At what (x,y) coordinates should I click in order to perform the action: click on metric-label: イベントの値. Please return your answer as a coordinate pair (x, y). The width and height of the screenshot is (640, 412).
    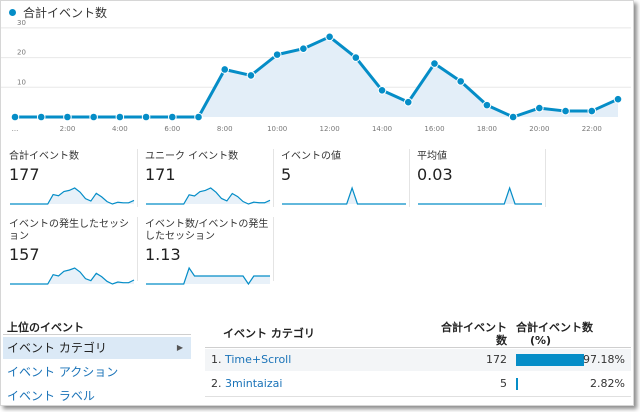
    Looking at the image, I should click on (311, 156).